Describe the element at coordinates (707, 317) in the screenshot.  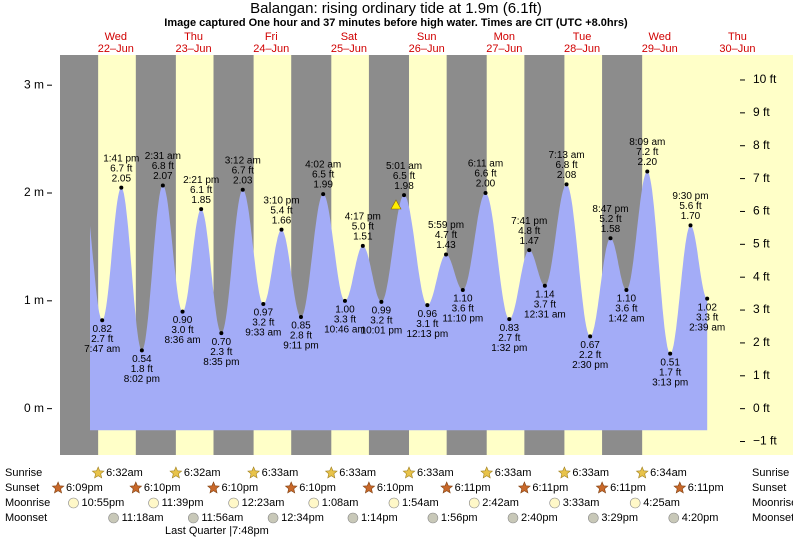
I see `tide-label-ft: 3.3 ft` at that location.